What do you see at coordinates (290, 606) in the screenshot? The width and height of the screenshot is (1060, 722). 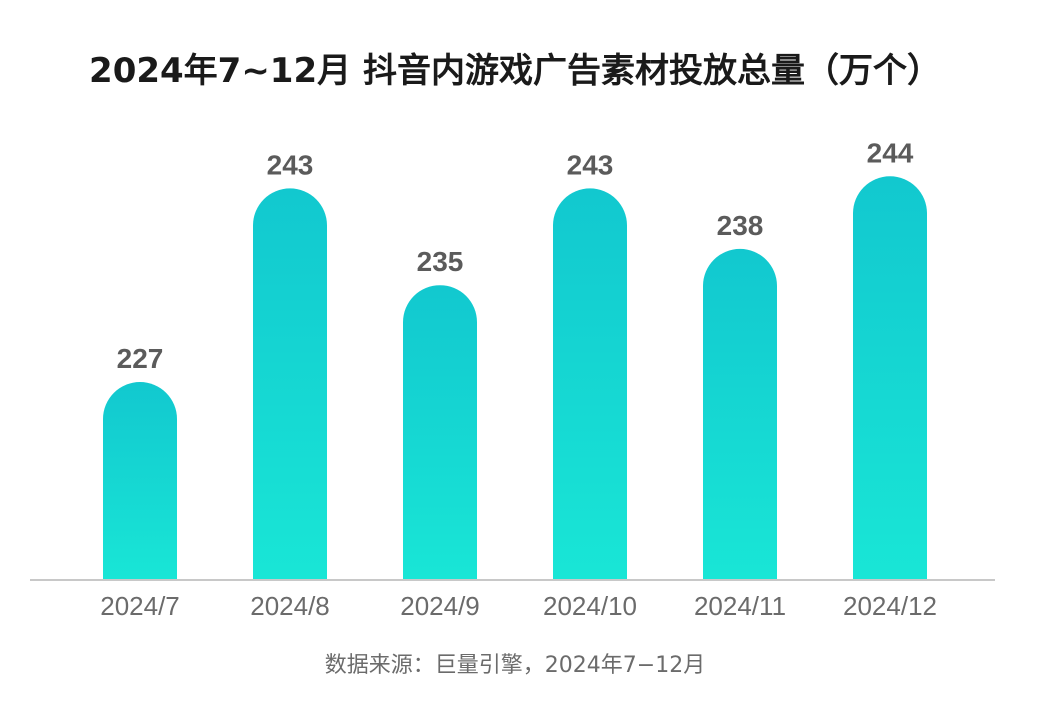 I see `x-tick-label: 2024/8` at bounding box center [290, 606].